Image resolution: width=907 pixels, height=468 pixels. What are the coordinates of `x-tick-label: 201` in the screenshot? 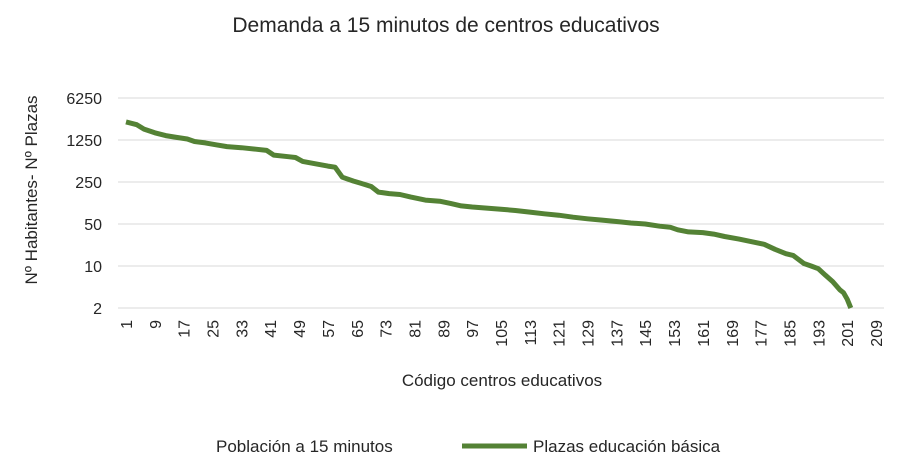 It's located at (848, 333).